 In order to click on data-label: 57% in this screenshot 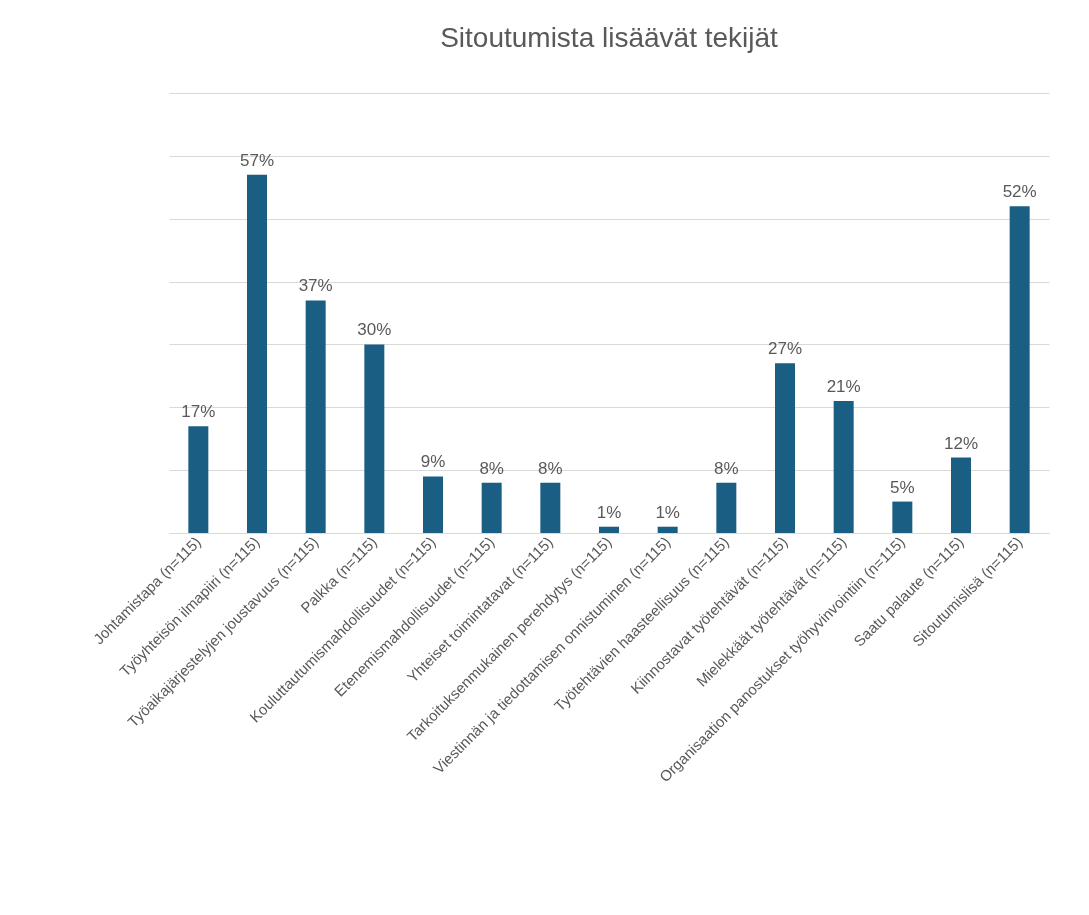, I will do `click(257, 160)`.